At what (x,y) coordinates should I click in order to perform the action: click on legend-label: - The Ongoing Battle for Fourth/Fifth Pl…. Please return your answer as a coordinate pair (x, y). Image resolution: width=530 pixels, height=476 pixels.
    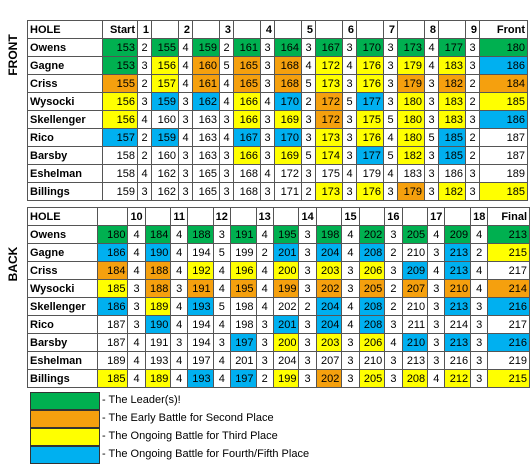
    Looking at the image, I should click on (206, 454).